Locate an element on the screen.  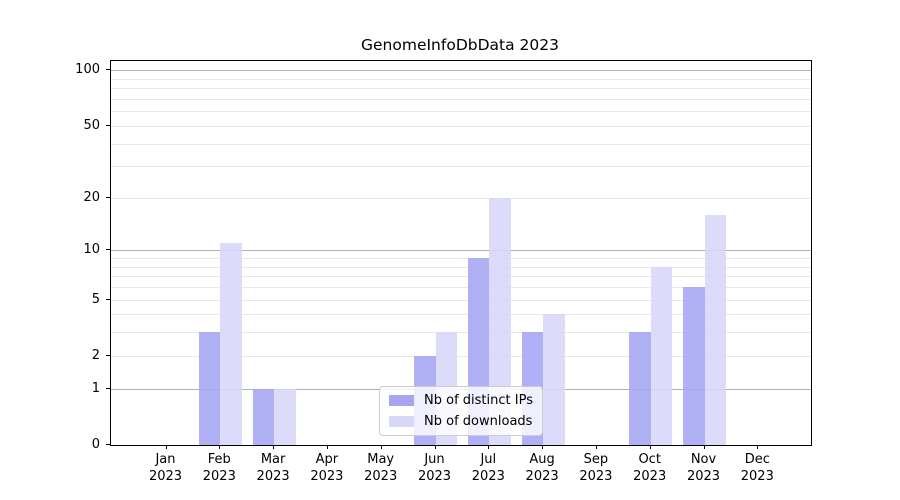
y-tick-label: 20 is located at coordinates (91, 197).